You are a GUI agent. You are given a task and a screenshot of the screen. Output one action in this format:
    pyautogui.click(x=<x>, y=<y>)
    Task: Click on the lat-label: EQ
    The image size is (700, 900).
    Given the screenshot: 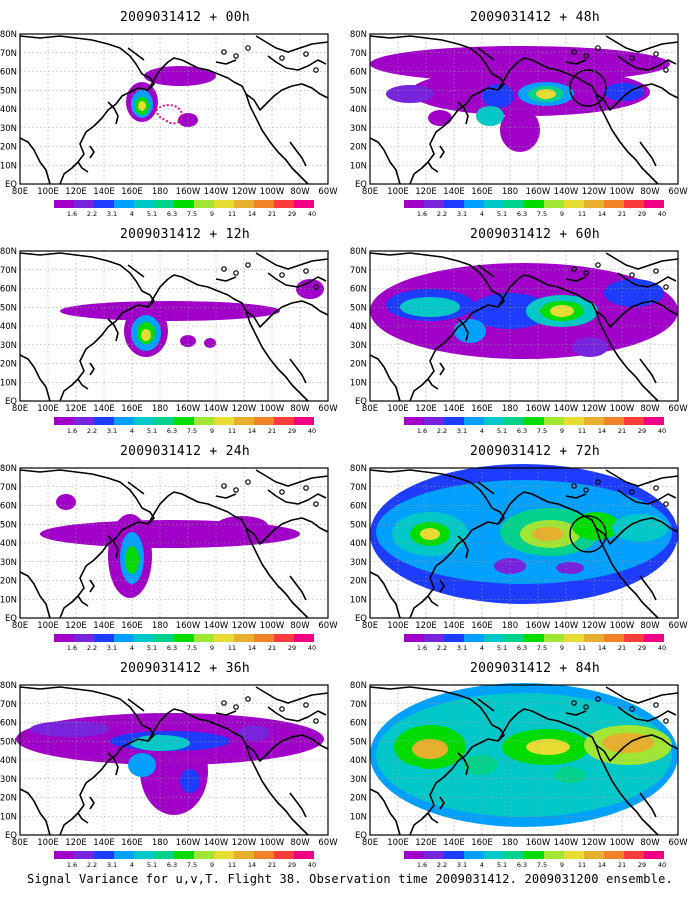 What is the action you would take?
    pyautogui.click(x=11, y=402)
    